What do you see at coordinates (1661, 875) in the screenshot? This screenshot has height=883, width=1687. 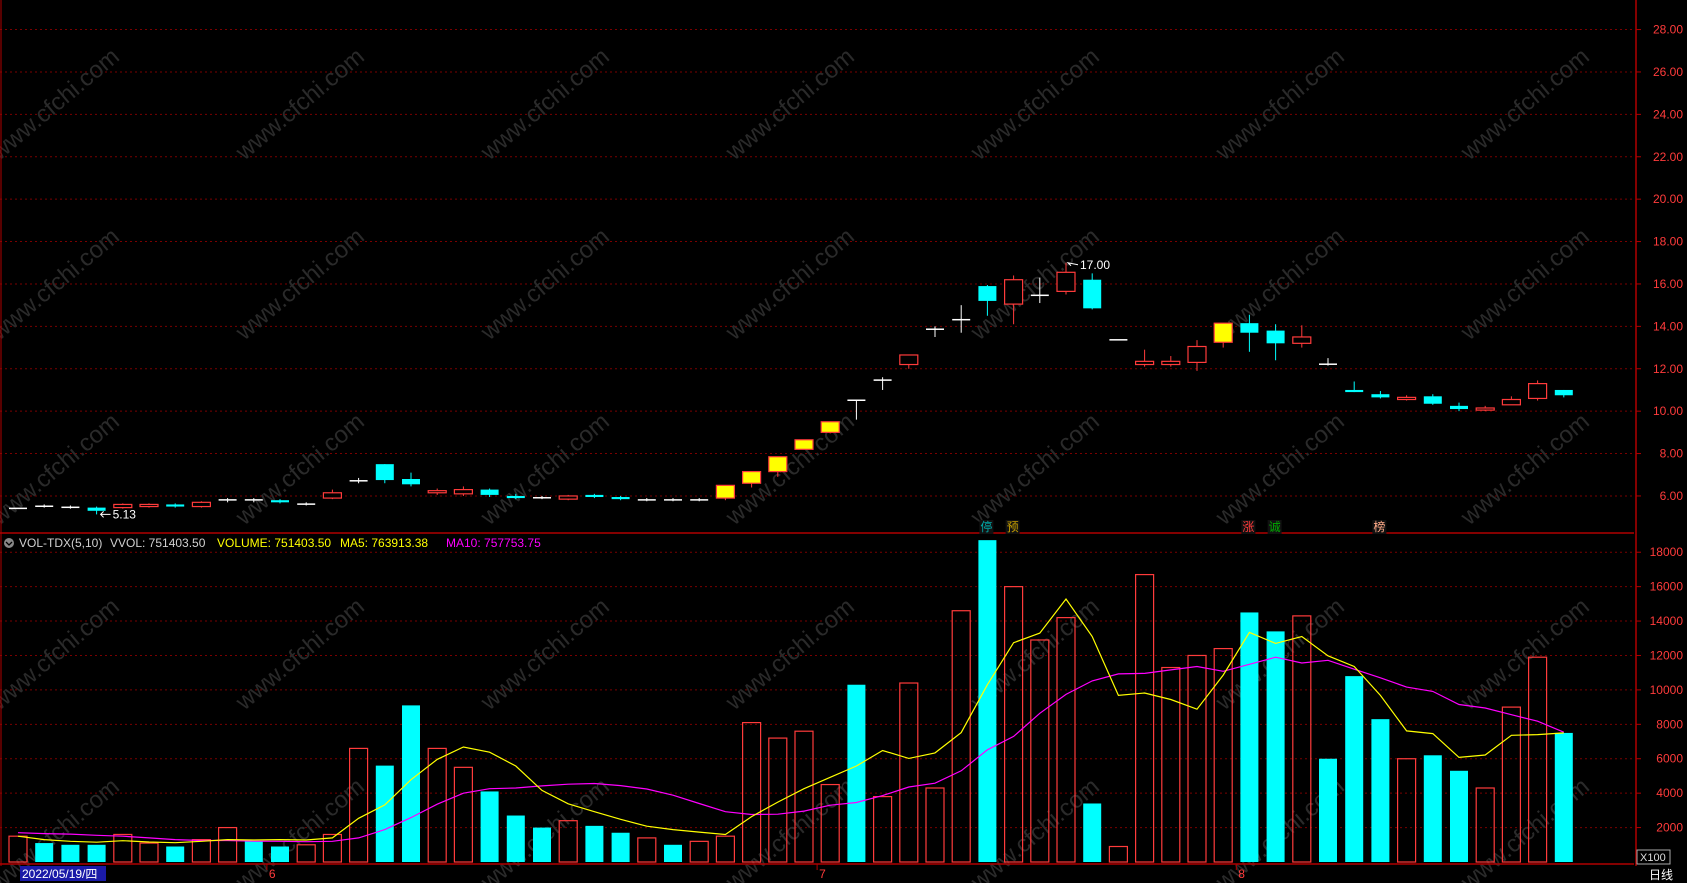 I see `cycle-label: 日线` at bounding box center [1661, 875].